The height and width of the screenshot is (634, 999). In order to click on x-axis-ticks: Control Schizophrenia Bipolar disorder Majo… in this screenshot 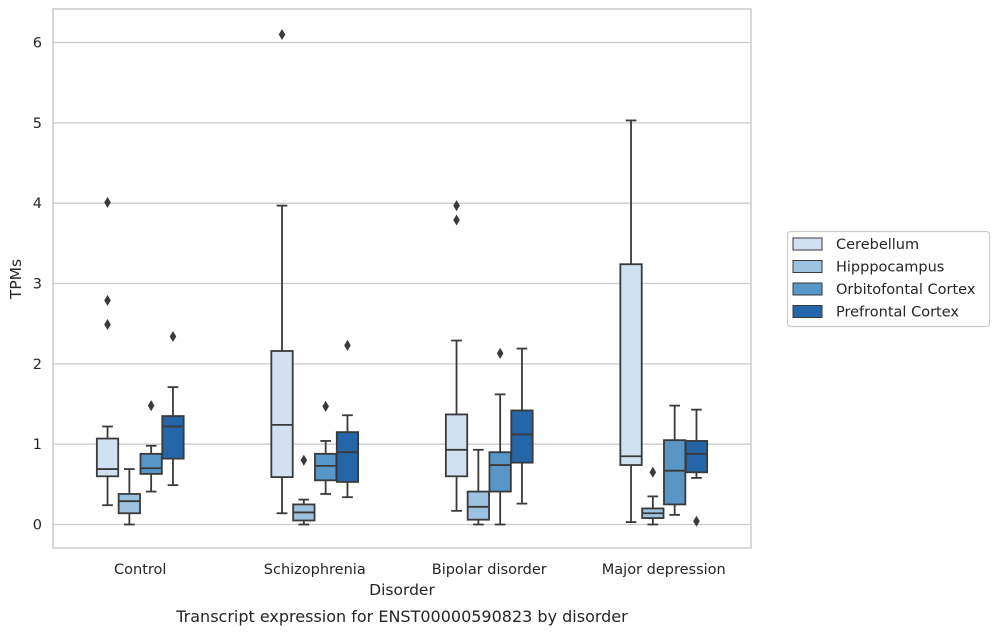, I will do `click(420, 570)`.